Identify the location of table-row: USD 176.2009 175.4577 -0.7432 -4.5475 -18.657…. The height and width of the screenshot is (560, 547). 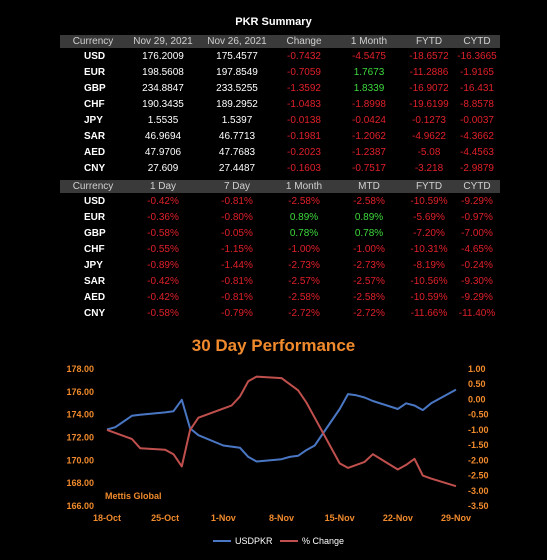
(280, 56).